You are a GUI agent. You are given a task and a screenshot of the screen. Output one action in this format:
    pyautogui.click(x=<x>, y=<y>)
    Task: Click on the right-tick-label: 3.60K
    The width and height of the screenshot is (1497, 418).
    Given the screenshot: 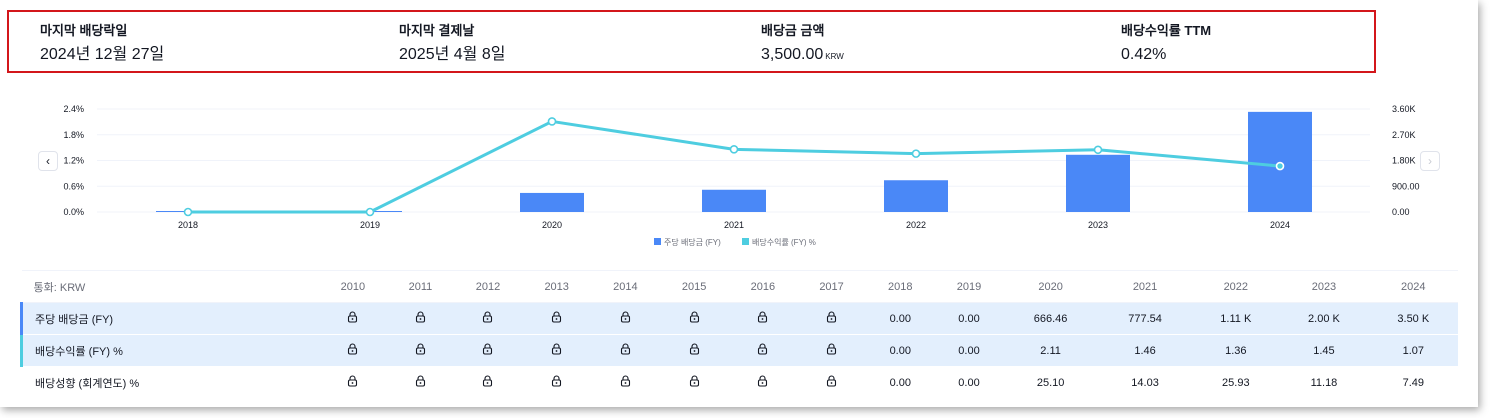 What is the action you would take?
    pyautogui.click(x=1404, y=109)
    